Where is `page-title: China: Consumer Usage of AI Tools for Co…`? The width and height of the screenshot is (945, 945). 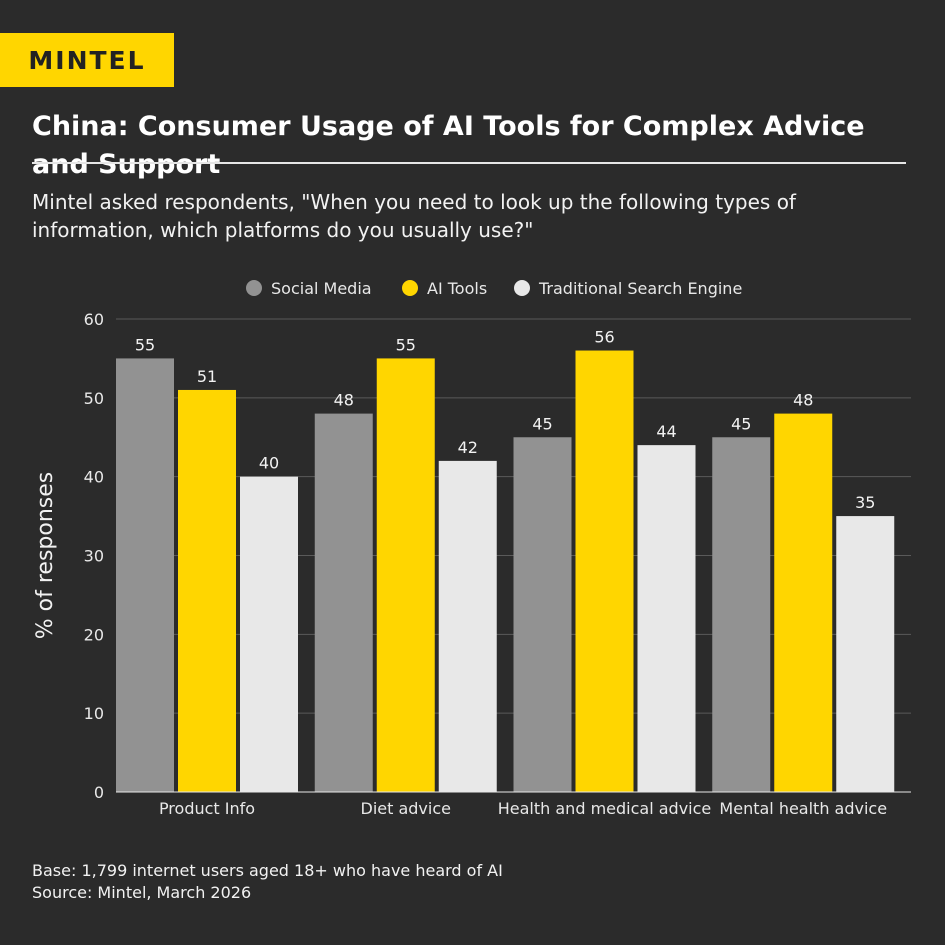
page-title: China: Consumer Usage of AI Tools for Co… is located at coordinates (448, 145).